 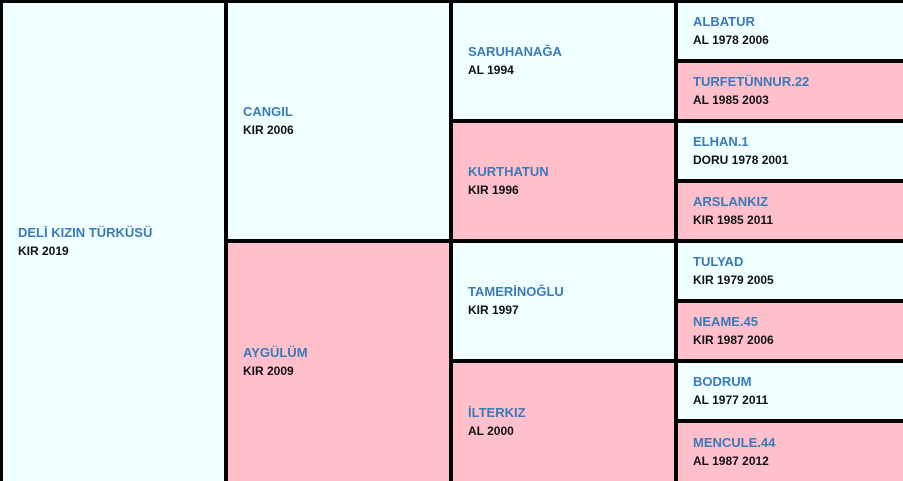 What do you see at coordinates (731, 40) in the screenshot?
I see `gen3-info: AL 1978 2006` at bounding box center [731, 40].